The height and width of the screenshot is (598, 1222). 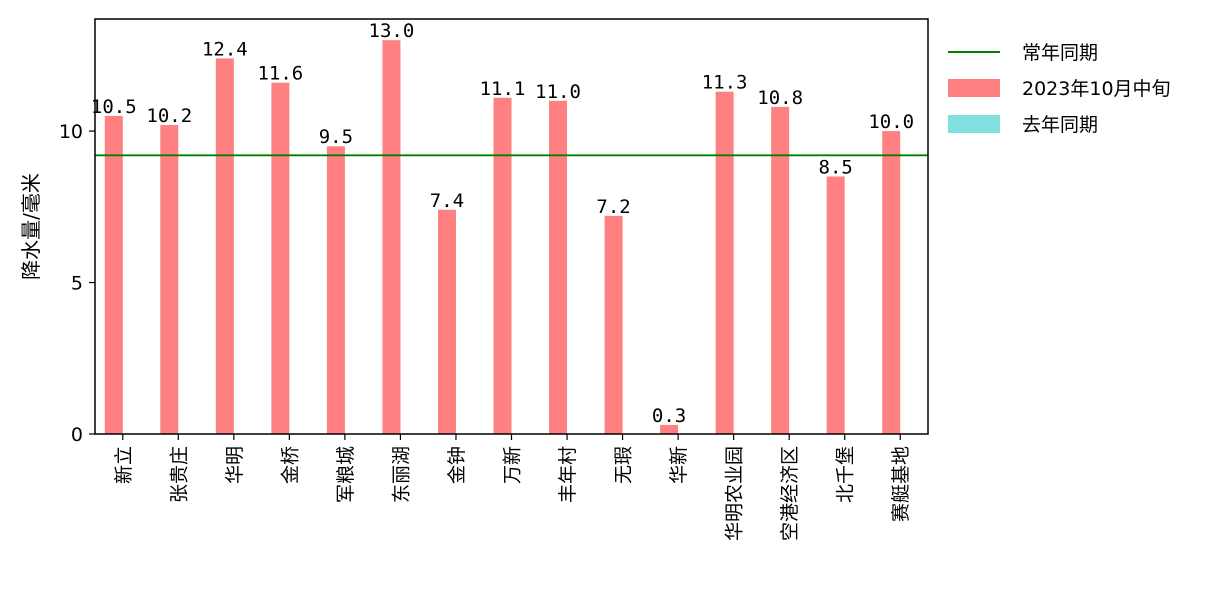 I want to click on x-tick-label-0: 新立, so click(x=124, y=465).